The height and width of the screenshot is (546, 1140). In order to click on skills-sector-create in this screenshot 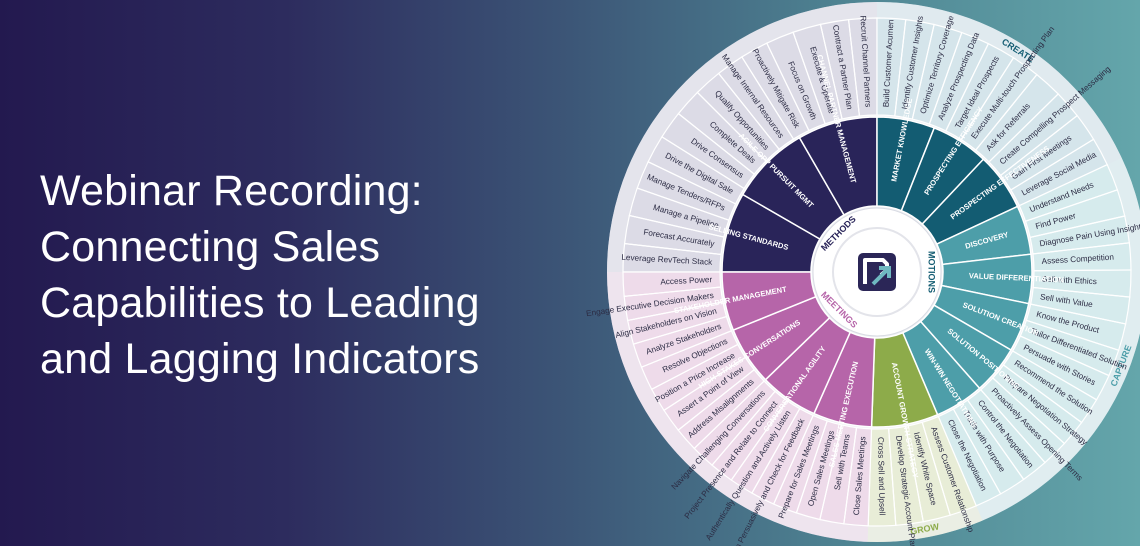, I will do `click(992, 112)`.